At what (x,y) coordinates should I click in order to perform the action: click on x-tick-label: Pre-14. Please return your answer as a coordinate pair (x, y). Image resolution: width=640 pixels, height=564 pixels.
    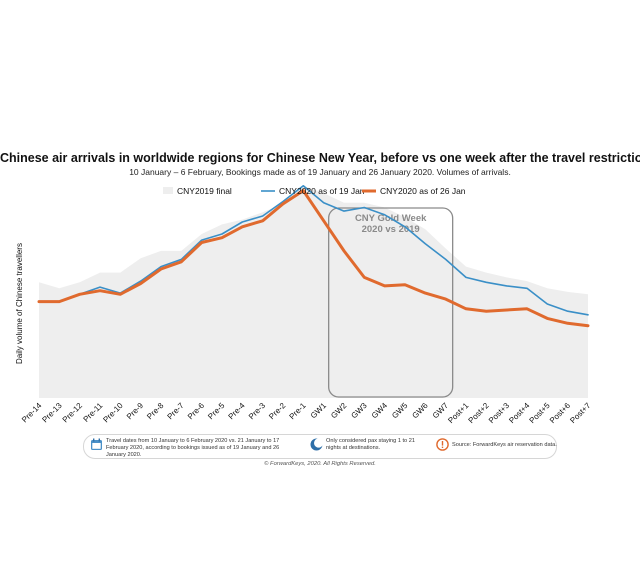
    Looking at the image, I should click on (32, 413).